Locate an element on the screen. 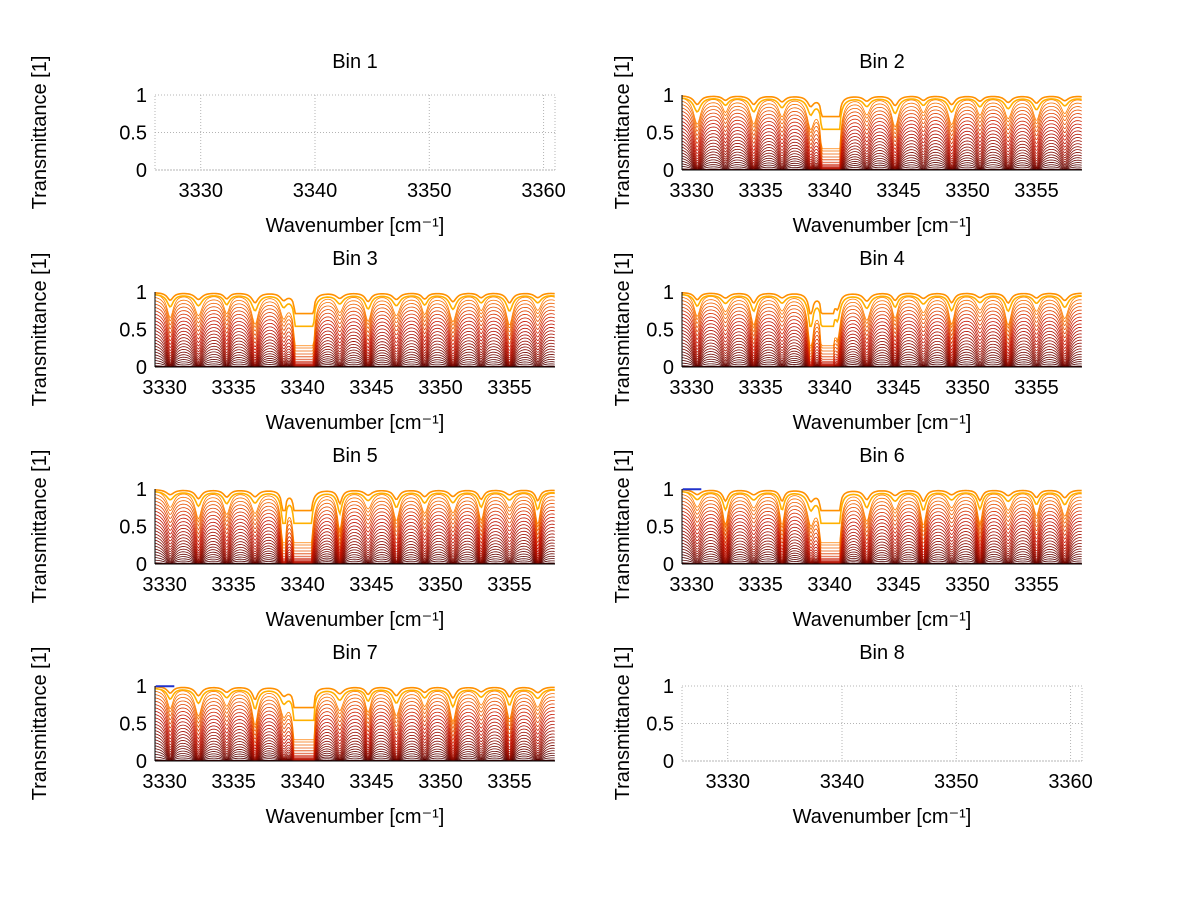  chart-title: Bin 3 is located at coordinates (355, 259).